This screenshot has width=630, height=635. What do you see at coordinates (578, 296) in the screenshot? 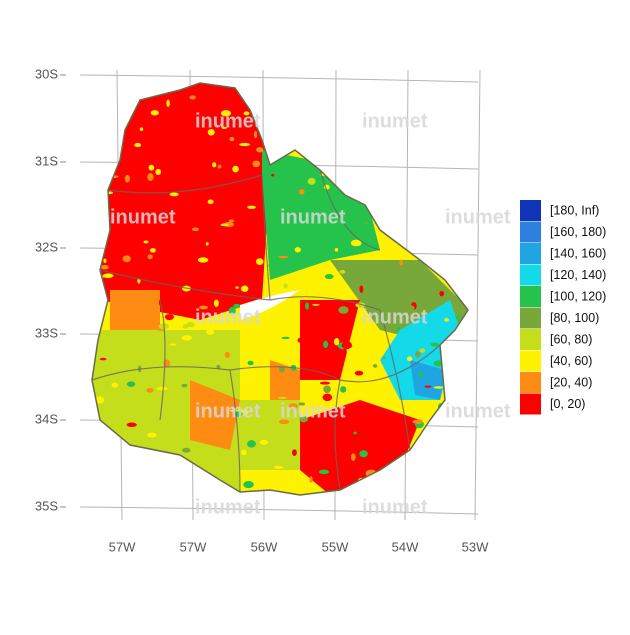
I see `legend-label: [100, 120)` at bounding box center [578, 296].